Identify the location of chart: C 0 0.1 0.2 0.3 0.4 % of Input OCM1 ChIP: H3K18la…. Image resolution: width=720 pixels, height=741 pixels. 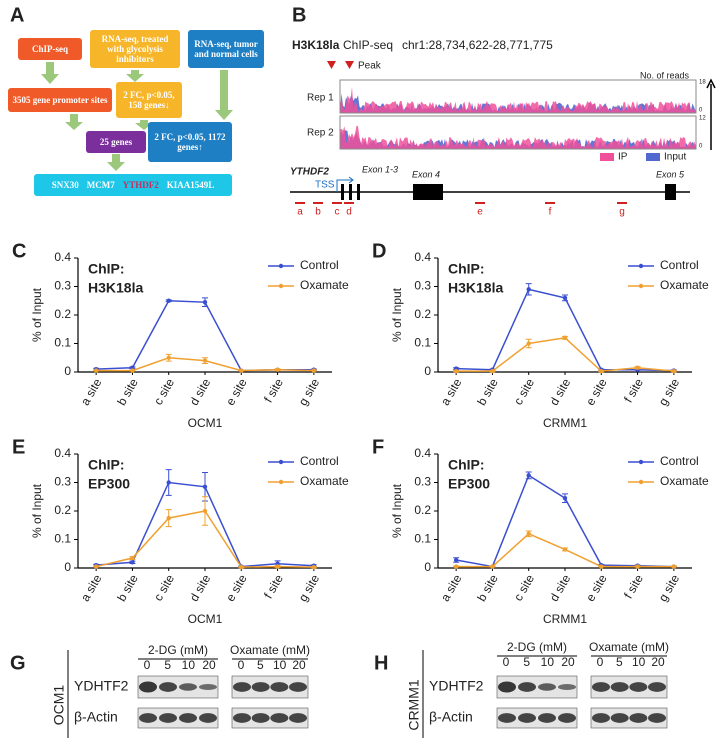
(180, 335).